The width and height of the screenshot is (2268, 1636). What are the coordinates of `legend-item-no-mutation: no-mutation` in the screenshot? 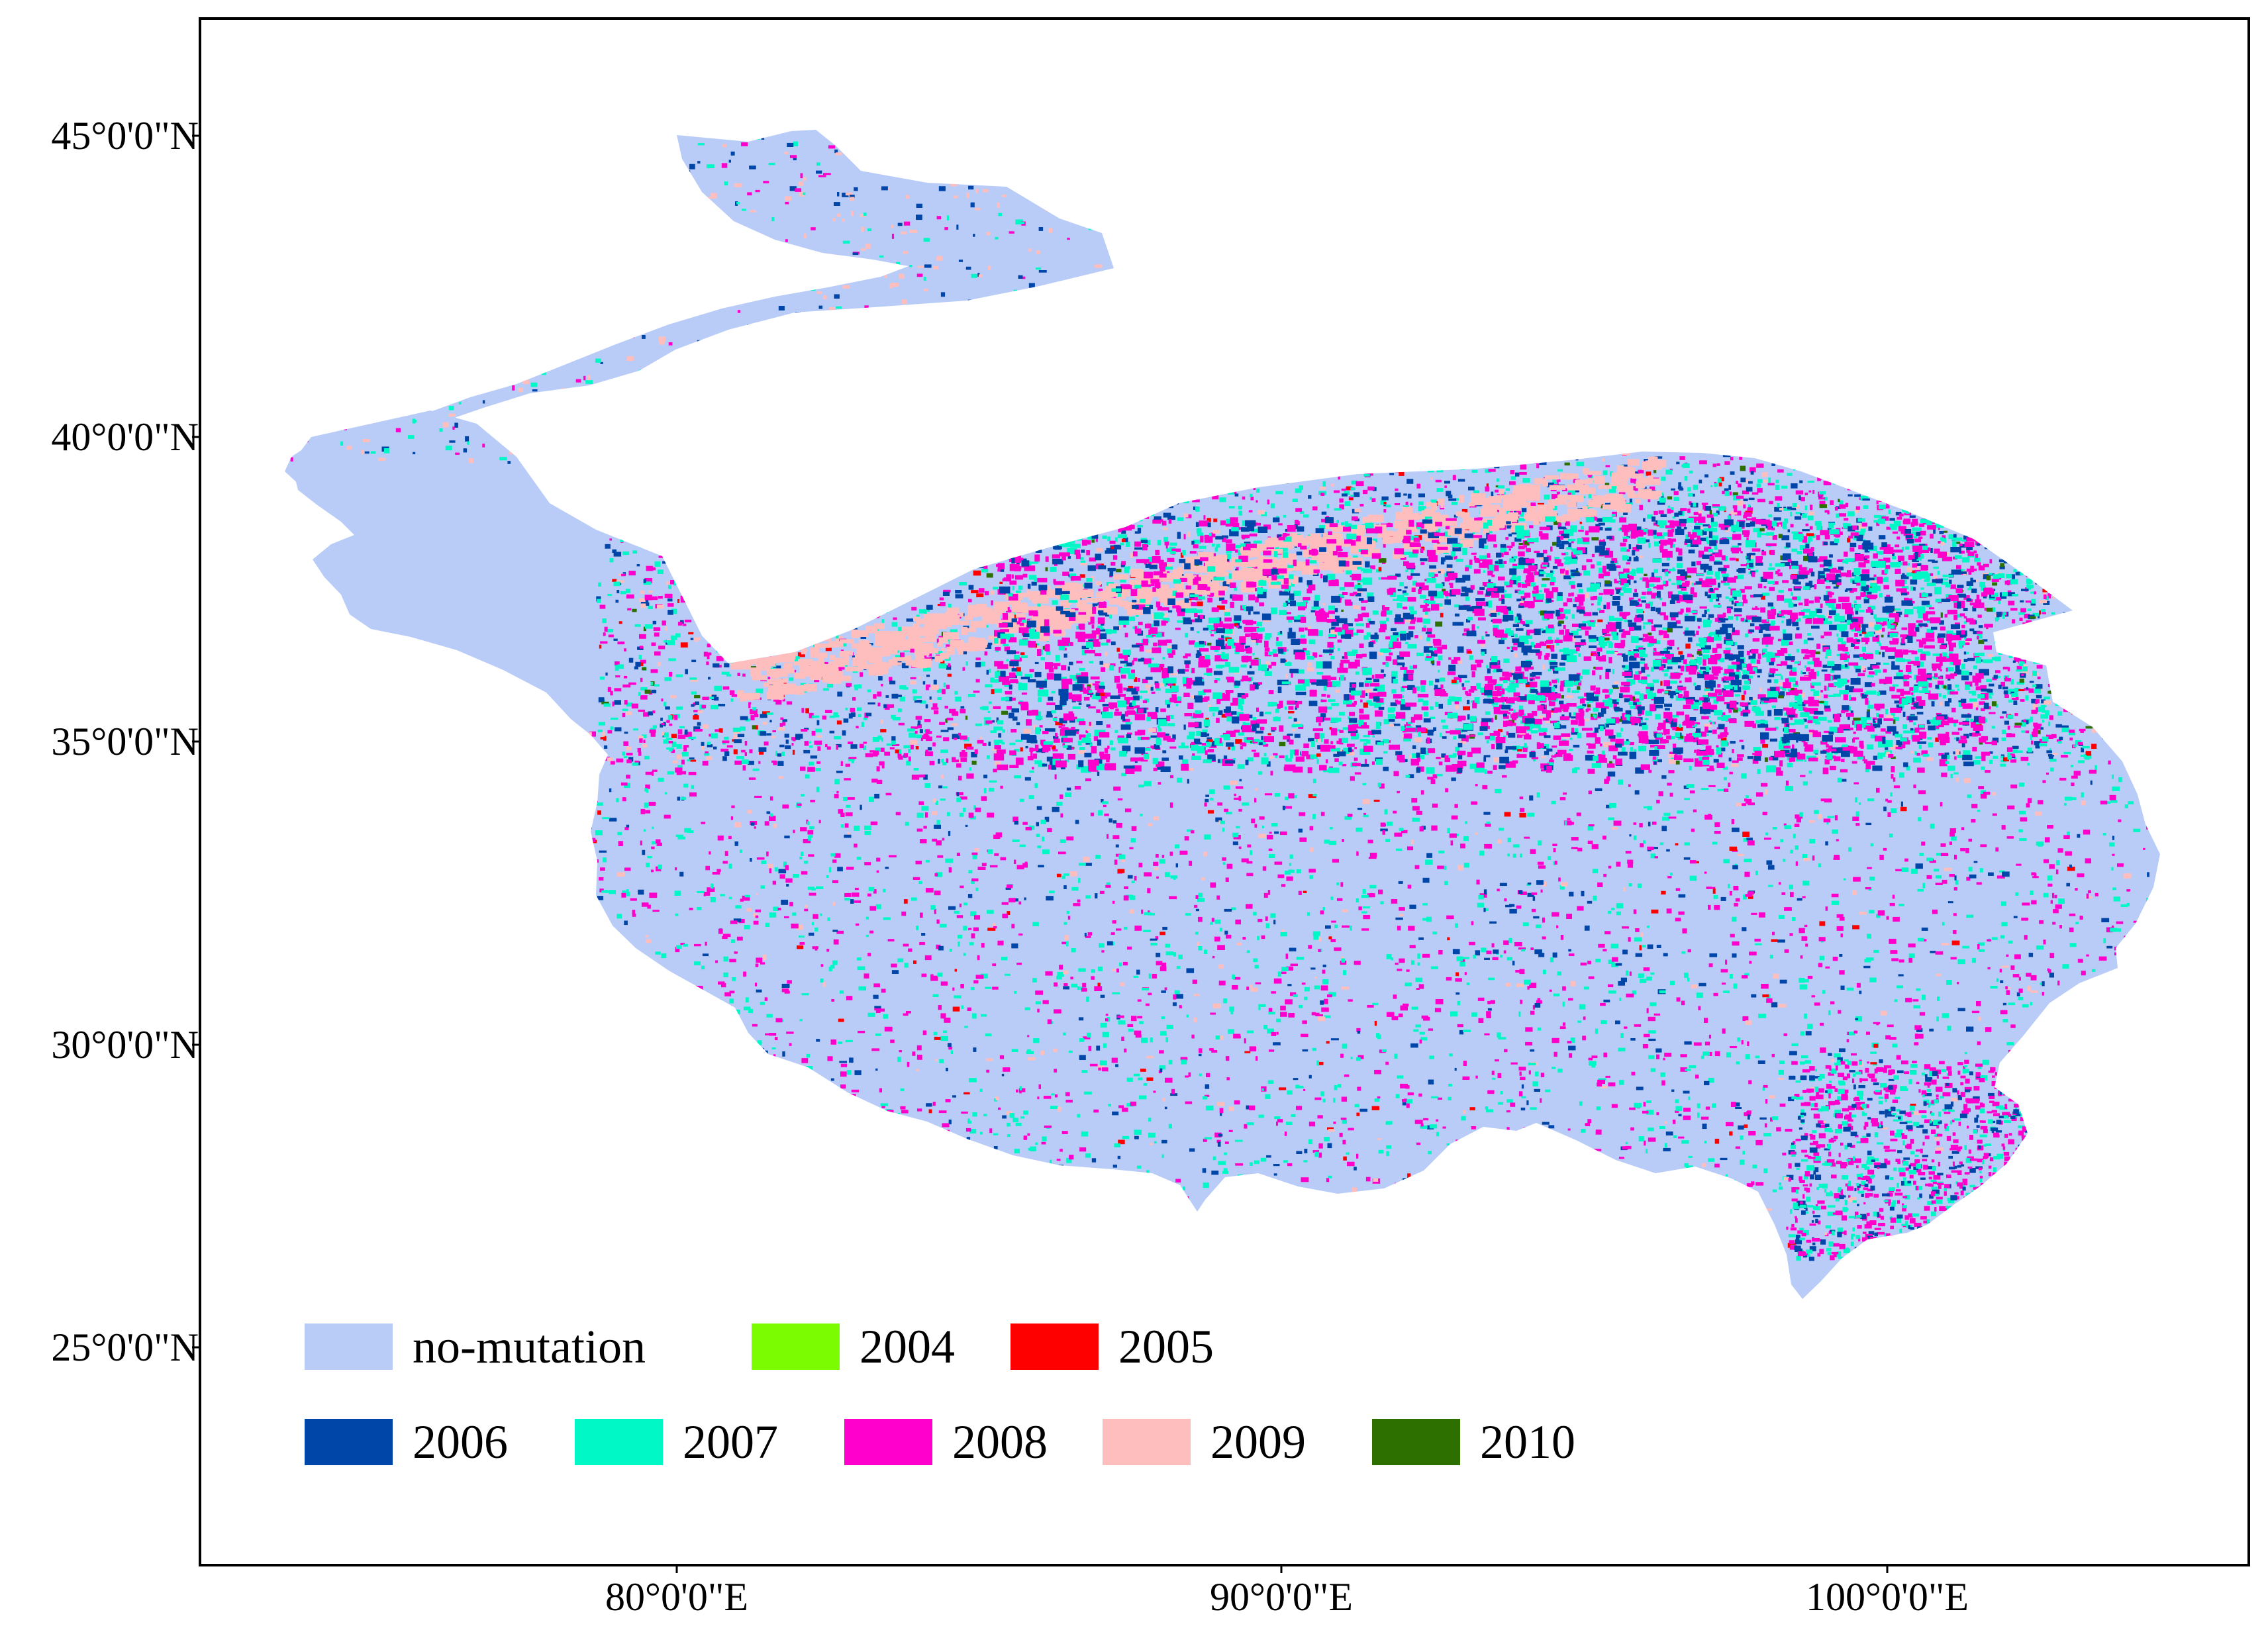 It's located at (475, 1347).